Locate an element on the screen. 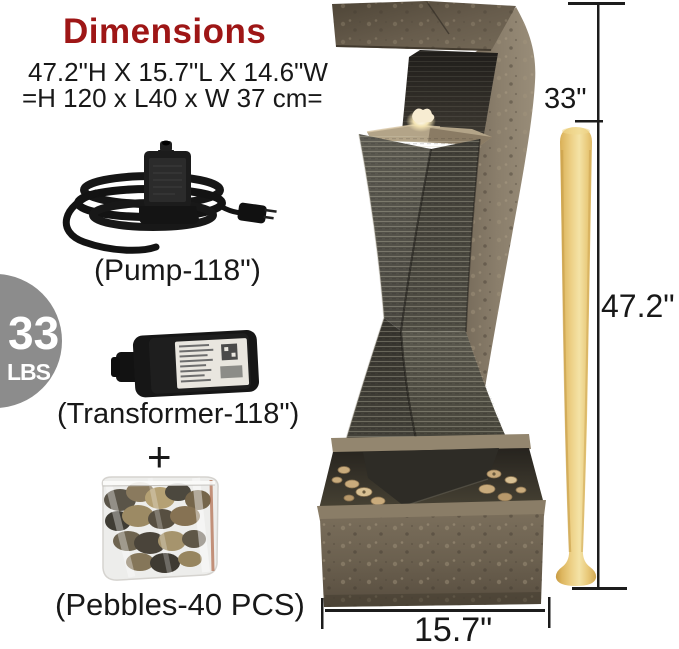  fountain-light-spout is located at coordinates (421, 120).